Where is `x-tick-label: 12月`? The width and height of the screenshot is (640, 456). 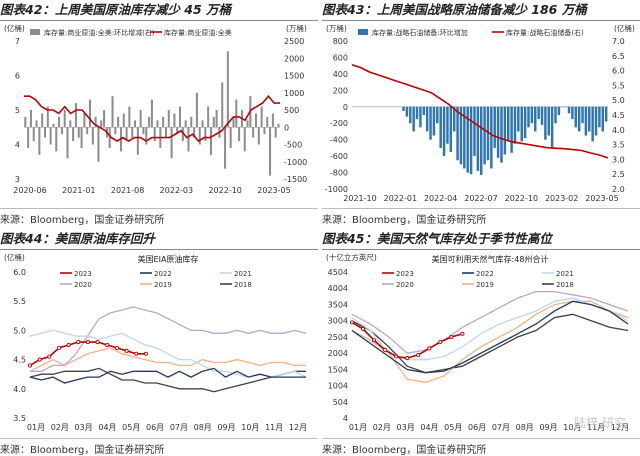 x-tick-label: 12月 is located at coordinates (298, 427).